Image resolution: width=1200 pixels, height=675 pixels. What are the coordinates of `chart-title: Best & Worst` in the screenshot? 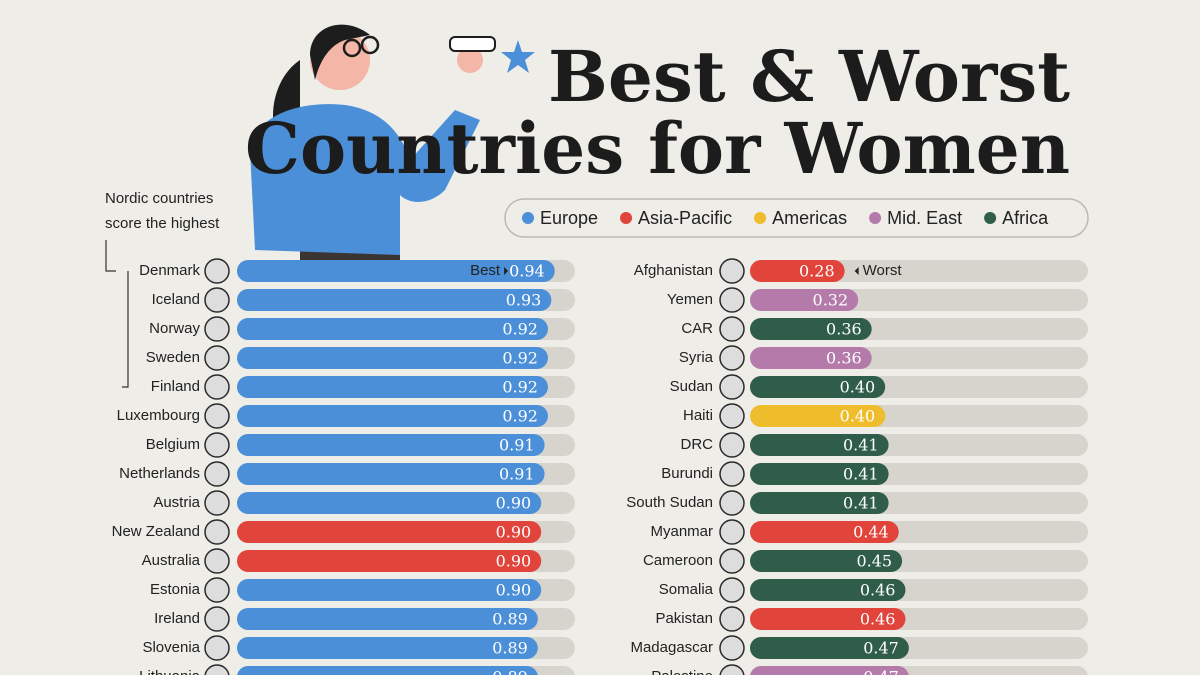 It's located at (809, 76).